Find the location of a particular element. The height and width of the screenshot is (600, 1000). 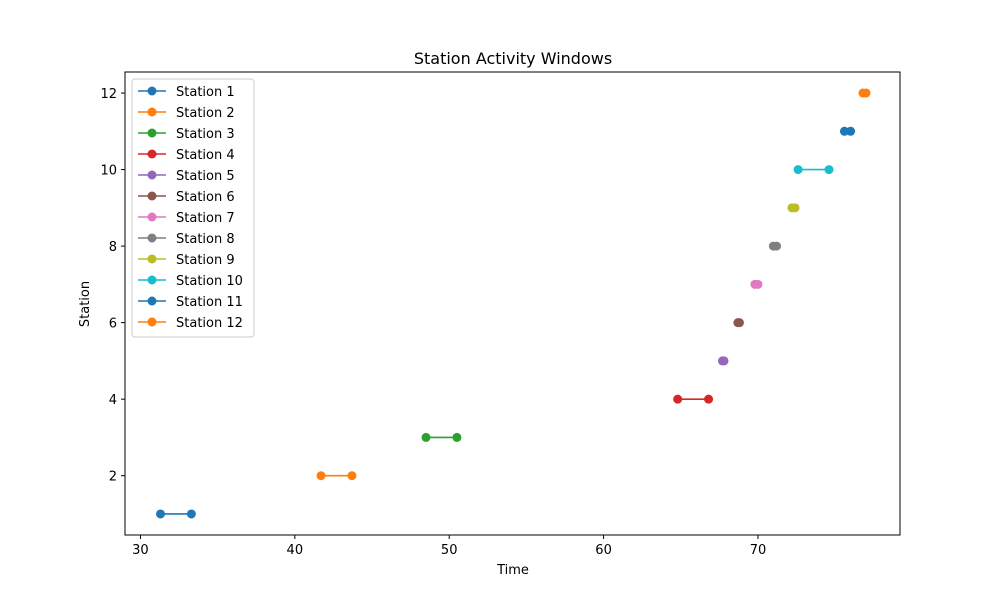

legend-label: Station 12 is located at coordinates (209, 323).